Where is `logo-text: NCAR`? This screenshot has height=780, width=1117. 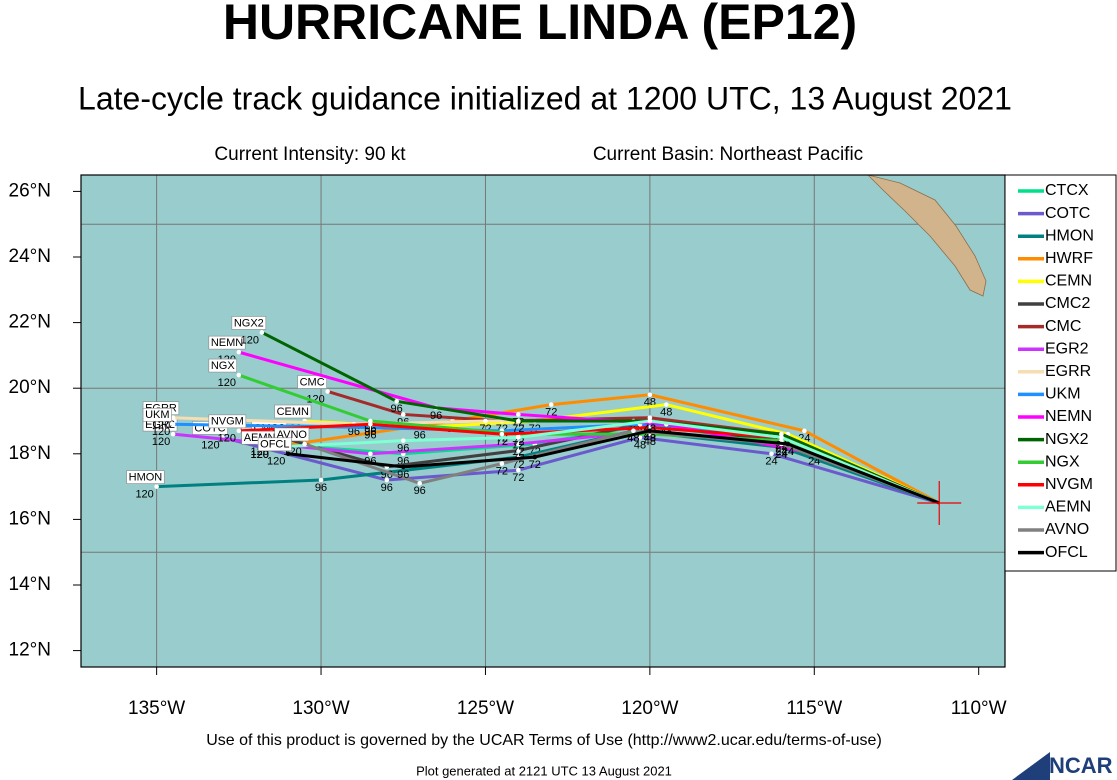 logo-text: NCAR is located at coordinates (1081, 765).